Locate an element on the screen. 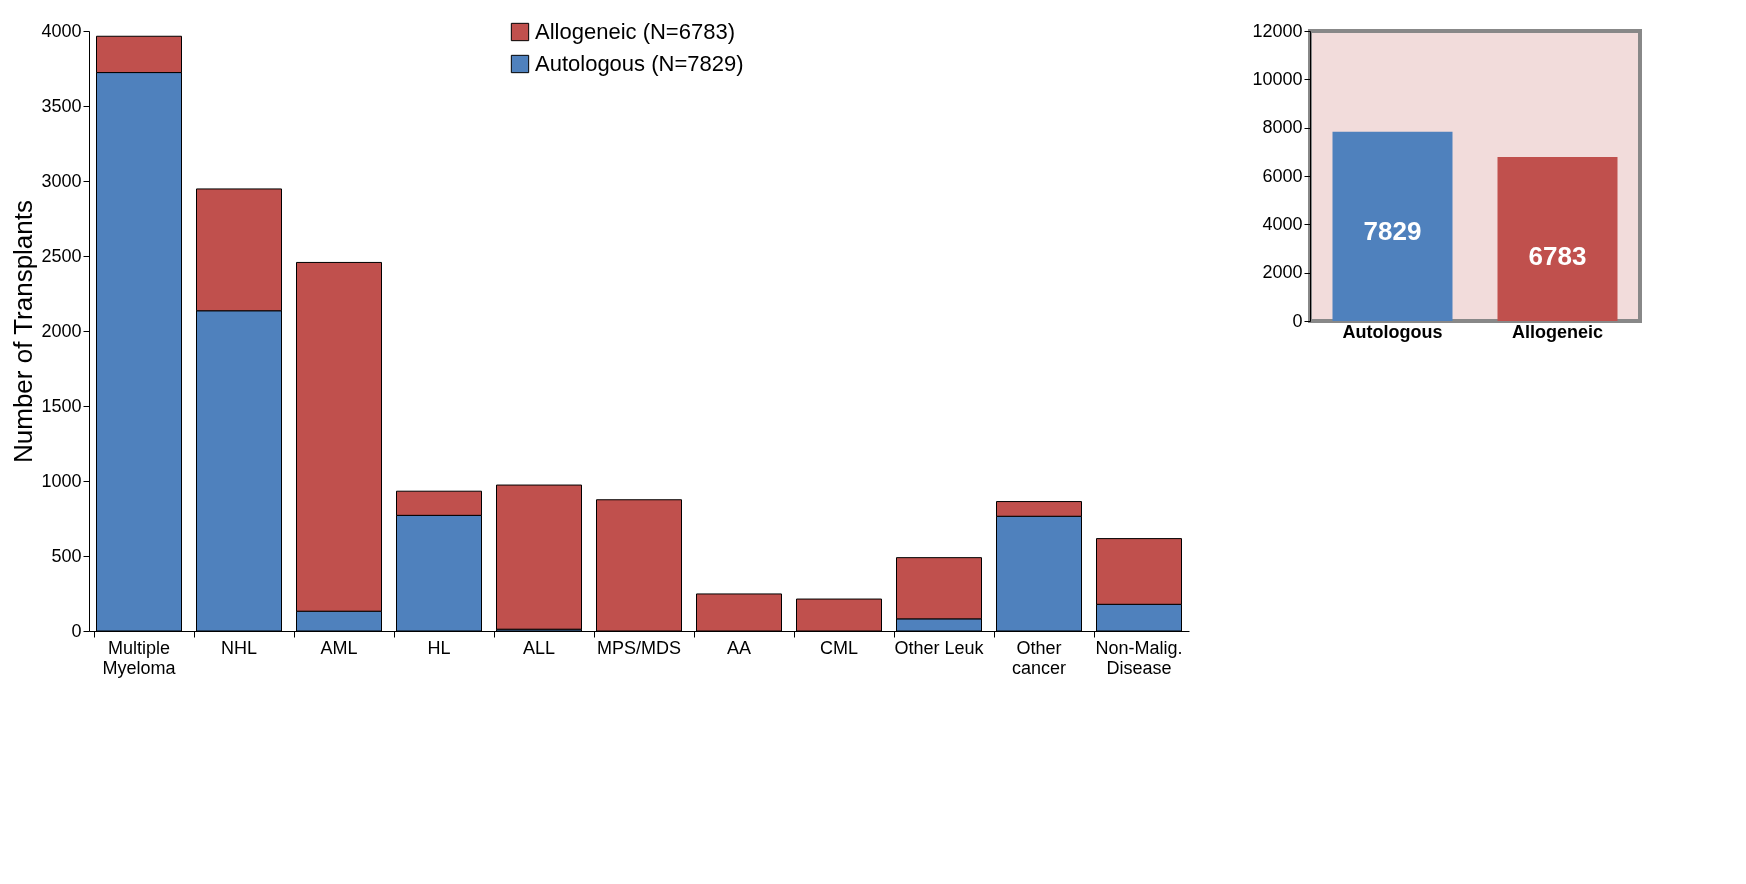  y-tick-label: 12000 is located at coordinates (1277, 30).